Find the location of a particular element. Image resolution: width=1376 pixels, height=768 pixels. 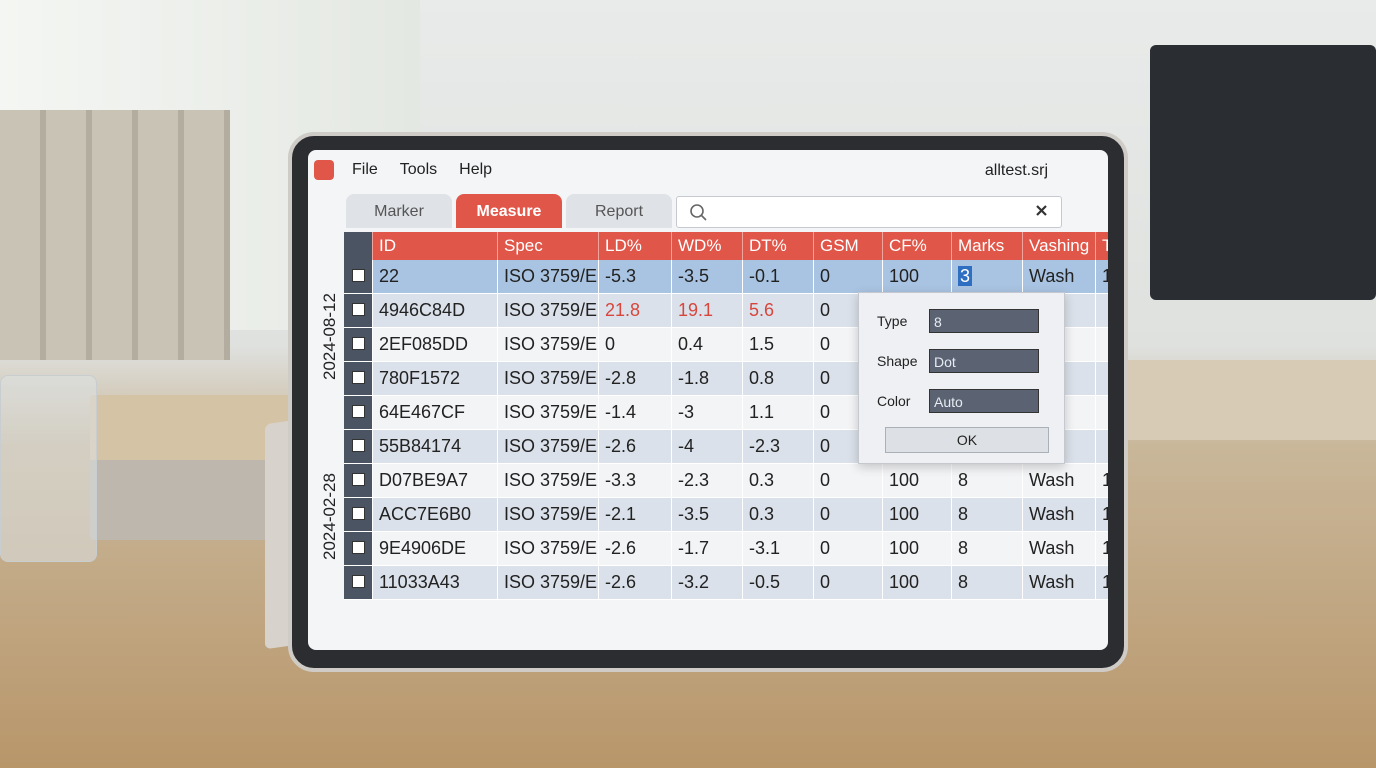

cell: 21.8 is located at coordinates (635, 310).